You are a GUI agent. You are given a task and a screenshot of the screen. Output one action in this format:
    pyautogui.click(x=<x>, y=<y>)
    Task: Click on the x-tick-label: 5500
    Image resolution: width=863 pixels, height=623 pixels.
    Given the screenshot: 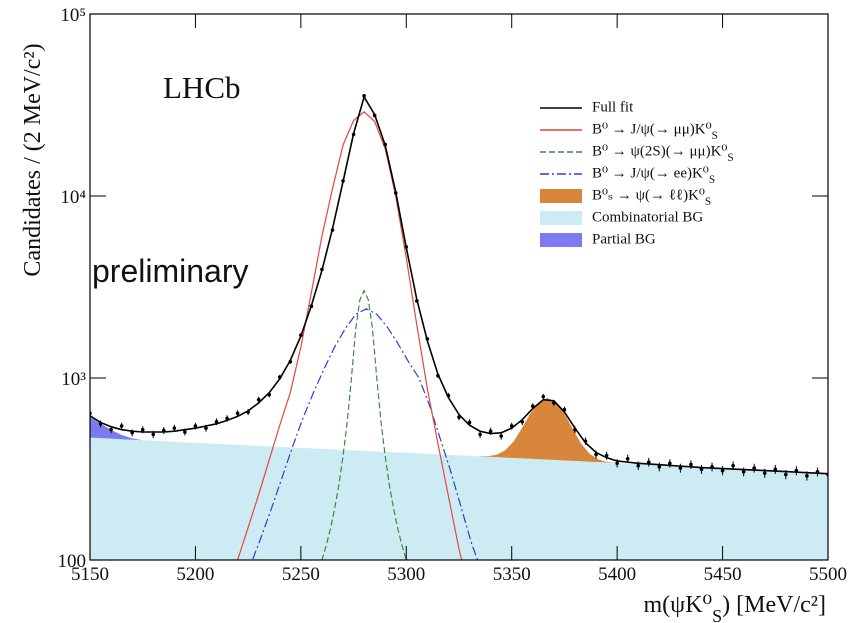 What is the action you would take?
    pyautogui.click(x=828, y=574)
    